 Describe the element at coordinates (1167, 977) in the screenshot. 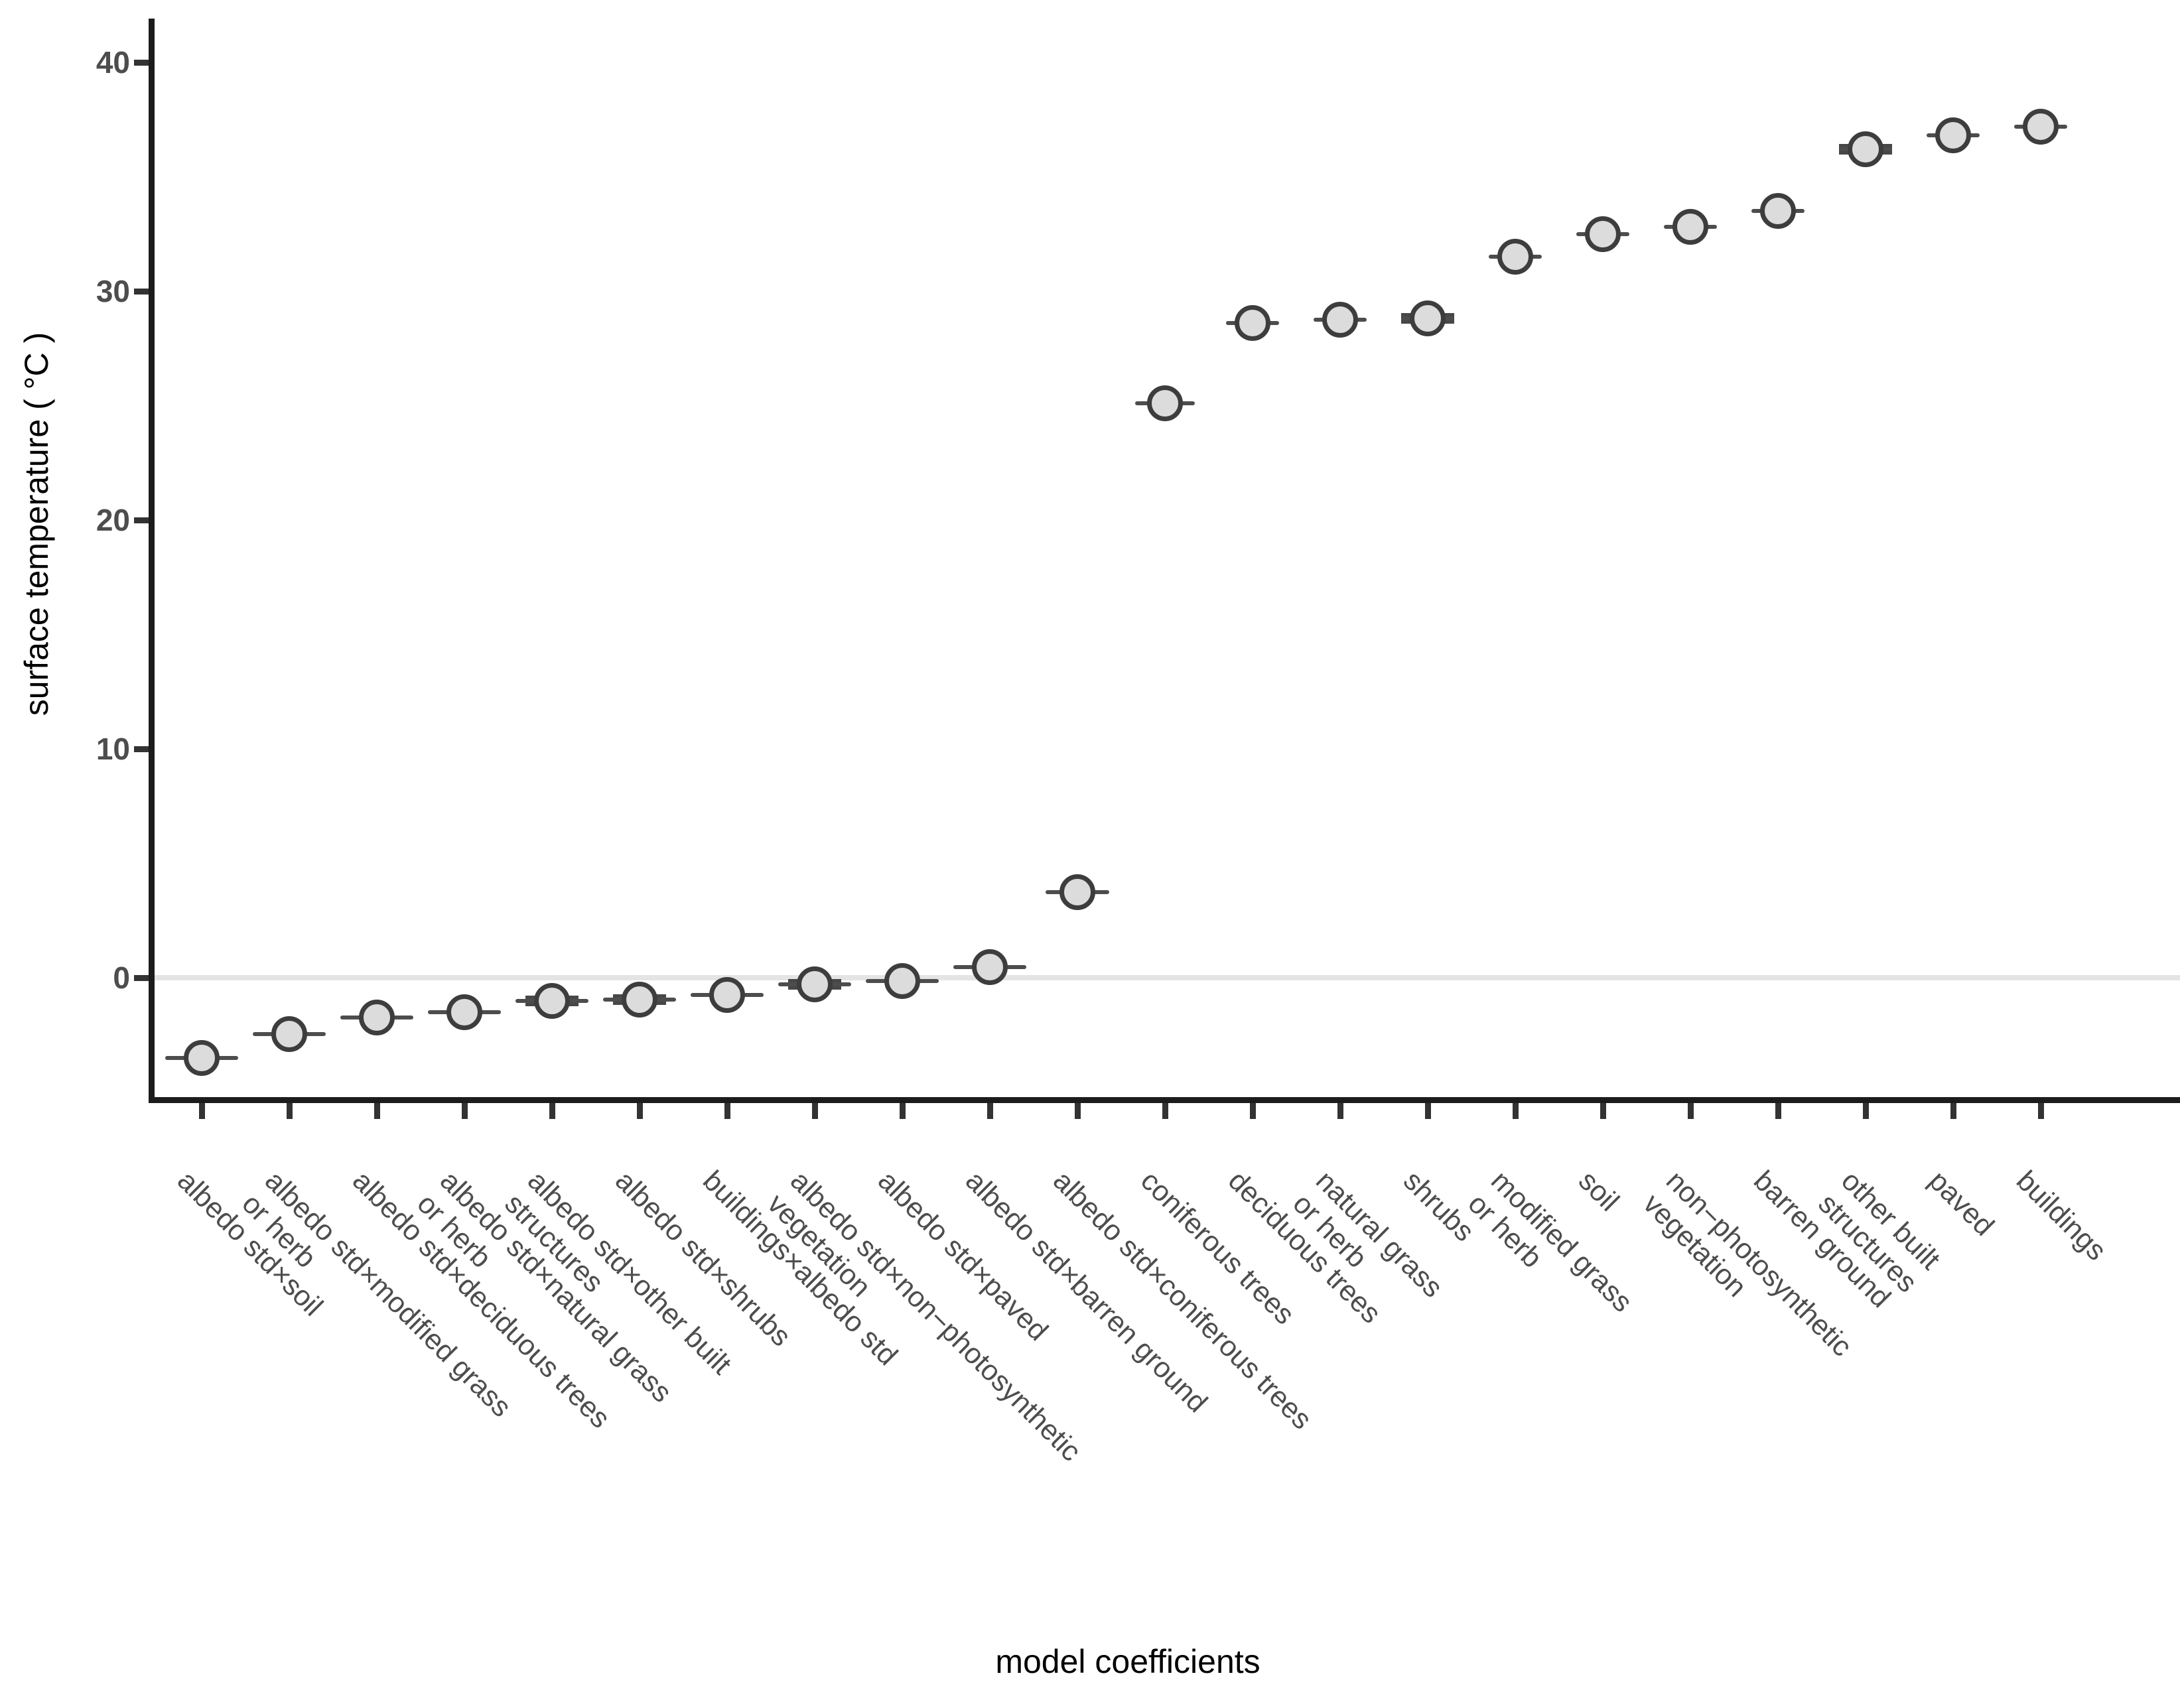

I see `zero-reference-line` at that location.